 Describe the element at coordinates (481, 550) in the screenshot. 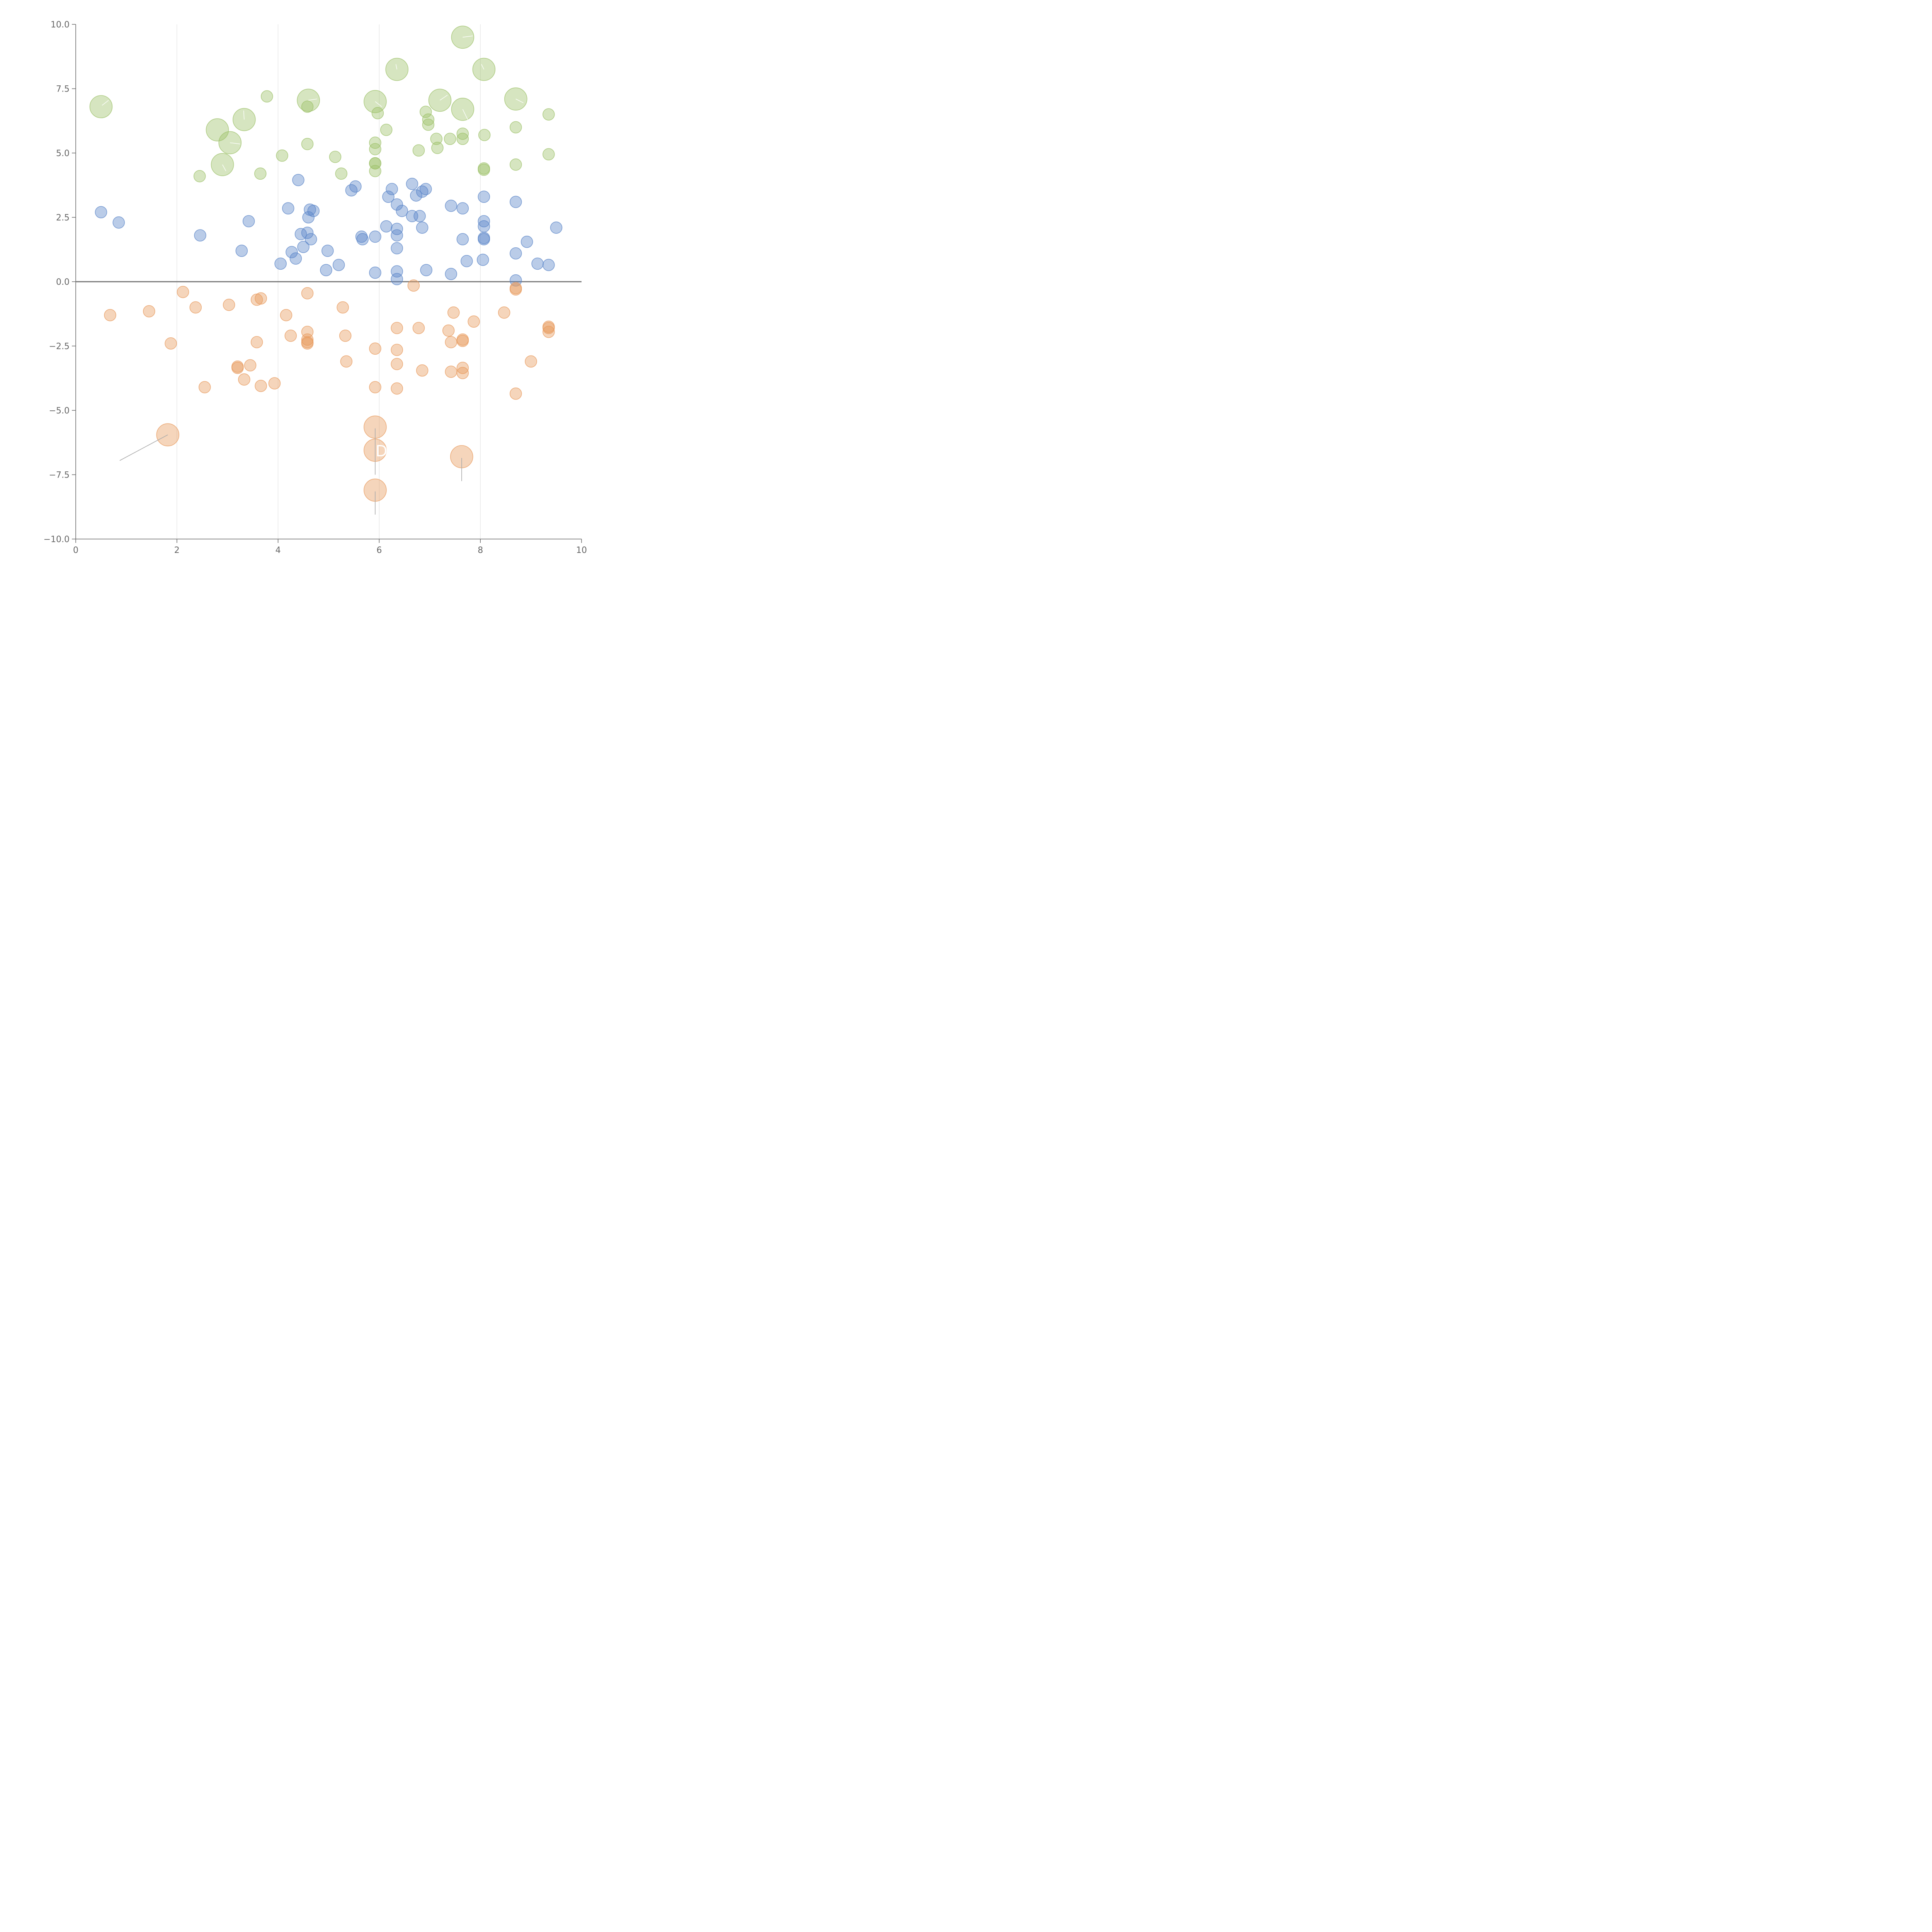

I see `x-tick-label: 8` at that location.